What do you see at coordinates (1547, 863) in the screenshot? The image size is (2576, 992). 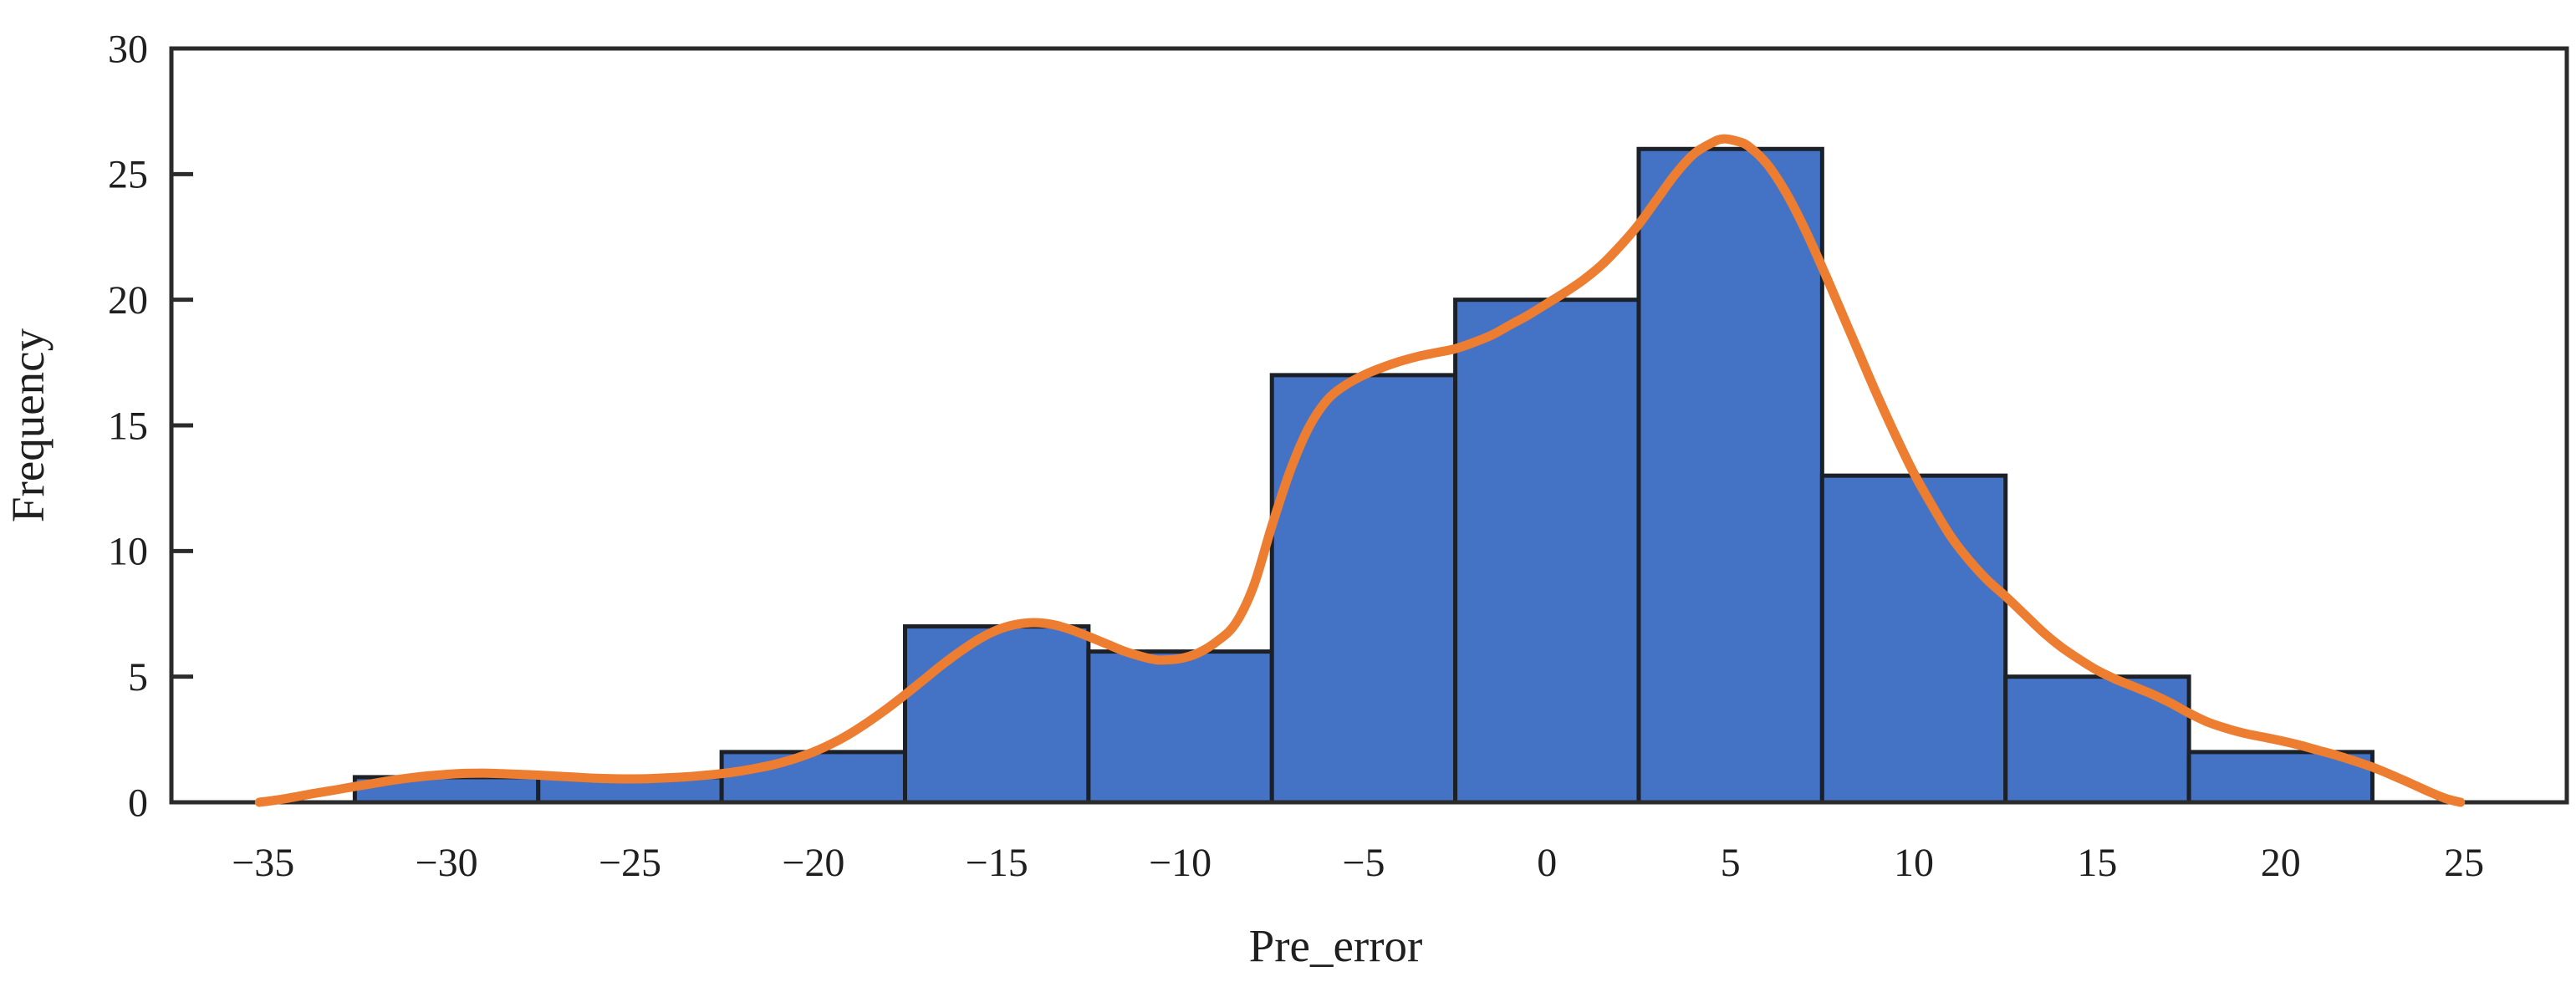 I see `x-tick-label: 0` at bounding box center [1547, 863].